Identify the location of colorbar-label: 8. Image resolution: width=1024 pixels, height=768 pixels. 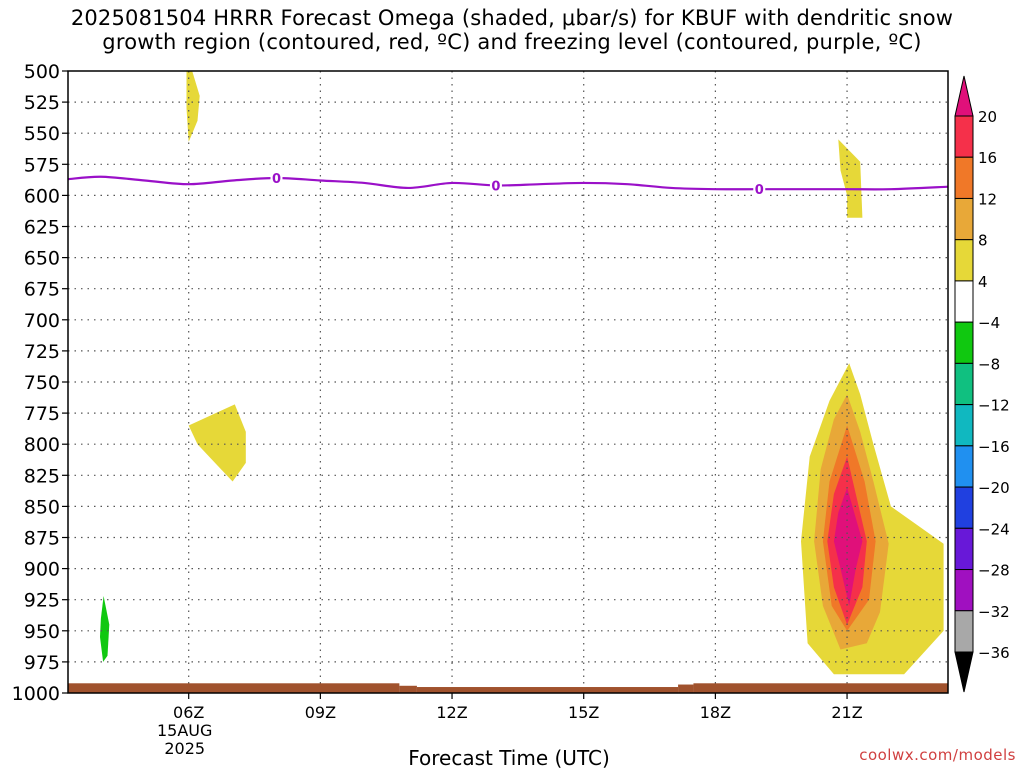
(983, 241).